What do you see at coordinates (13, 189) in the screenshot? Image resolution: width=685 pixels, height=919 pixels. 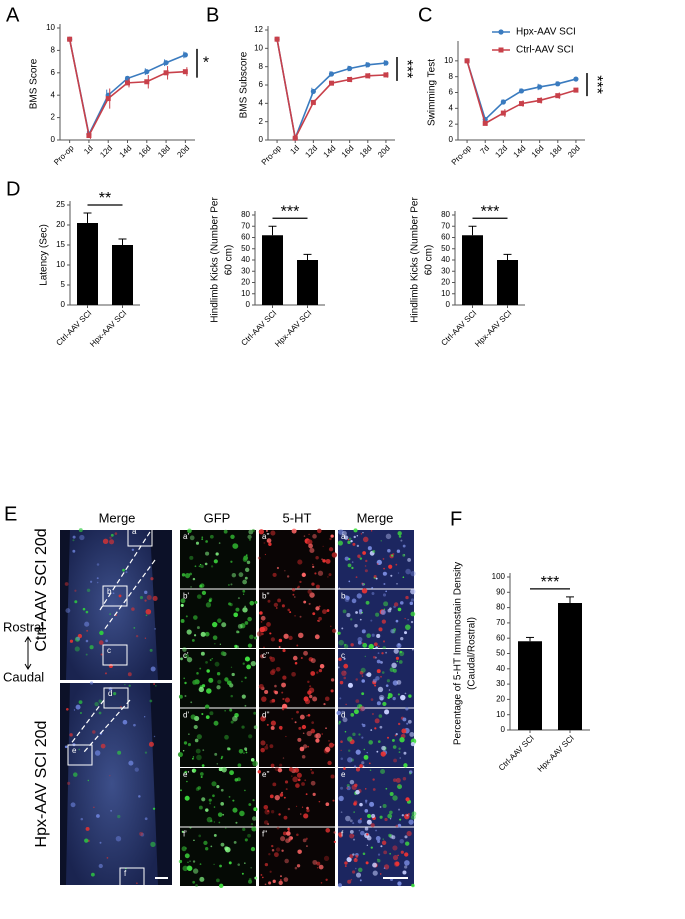 I see `panel-letter: D` at bounding box center [13, 189].